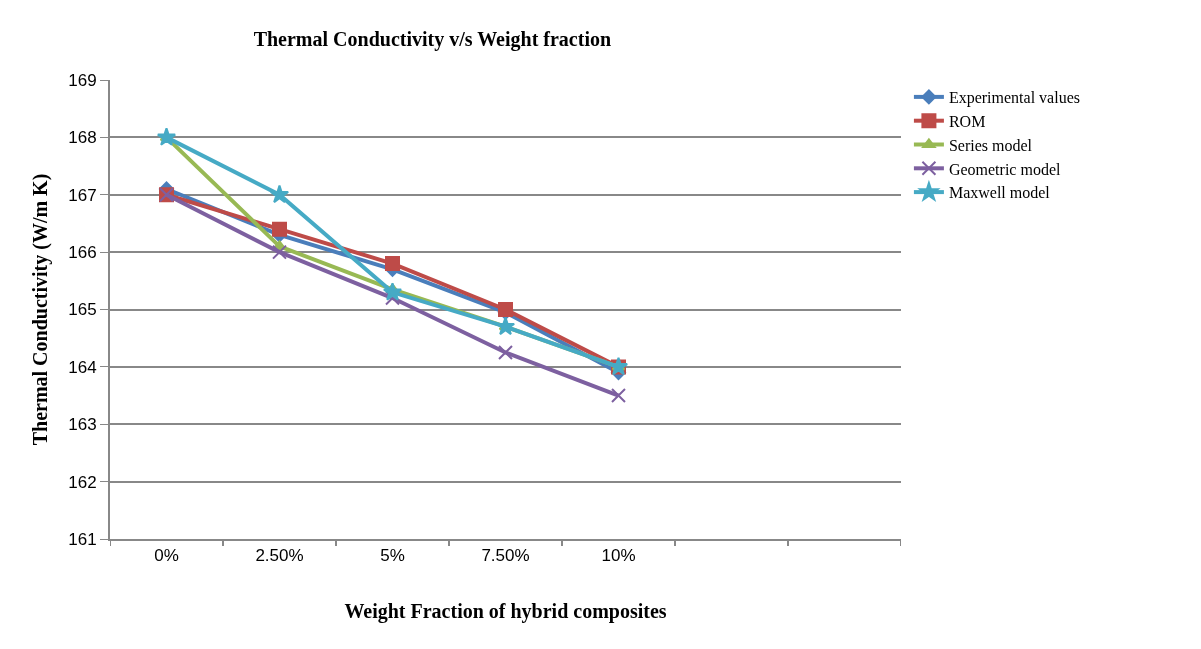  Describe the element at coordinates (82, 80) in the screenshot. I see `y-tick-label: 169` at that location.